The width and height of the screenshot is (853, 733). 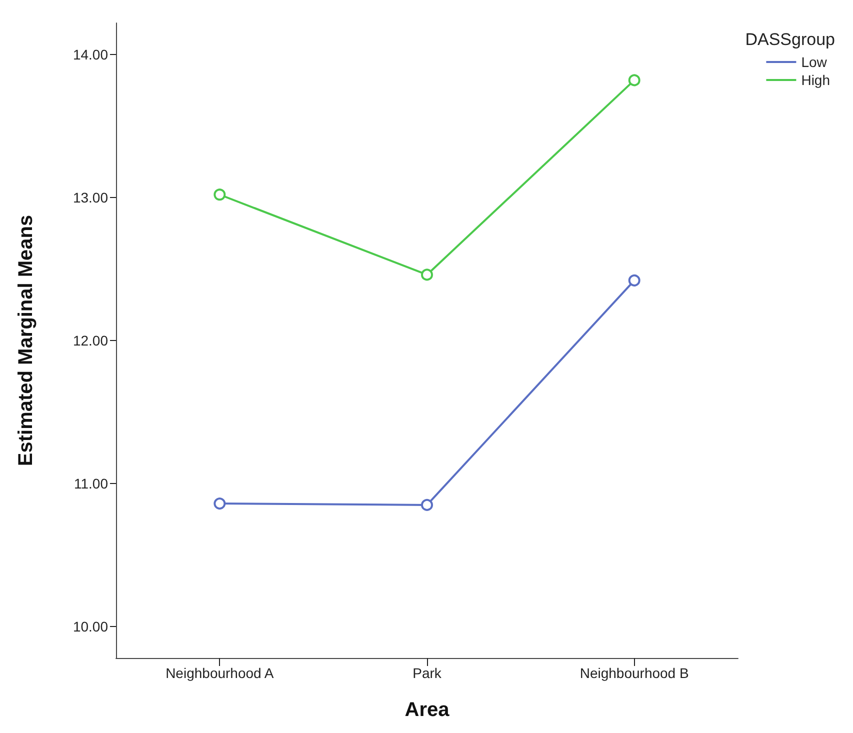 What do you see at coordinates (814, 62) in the screenshot?
I see `legend-label: Low` at bounding box center [814, 62].